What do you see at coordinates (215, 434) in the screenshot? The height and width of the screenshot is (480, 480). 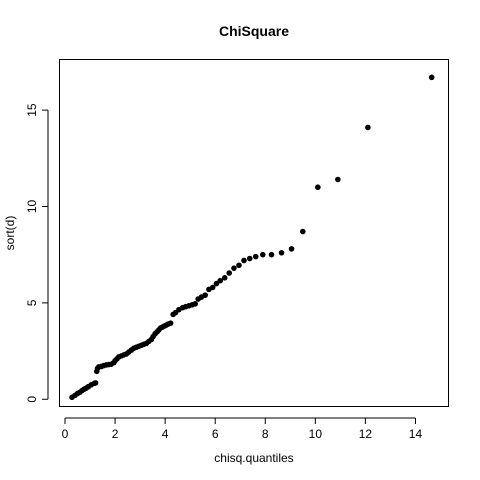 I see `x-tick-label: 6` at bounding box center [215, 434].